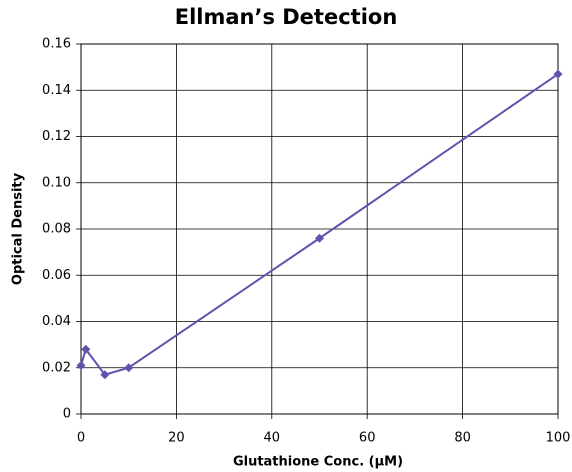 The height and width of the screenshot is (472, 572). I want to click on y-tick-label: 0.04, so click(56, 321).